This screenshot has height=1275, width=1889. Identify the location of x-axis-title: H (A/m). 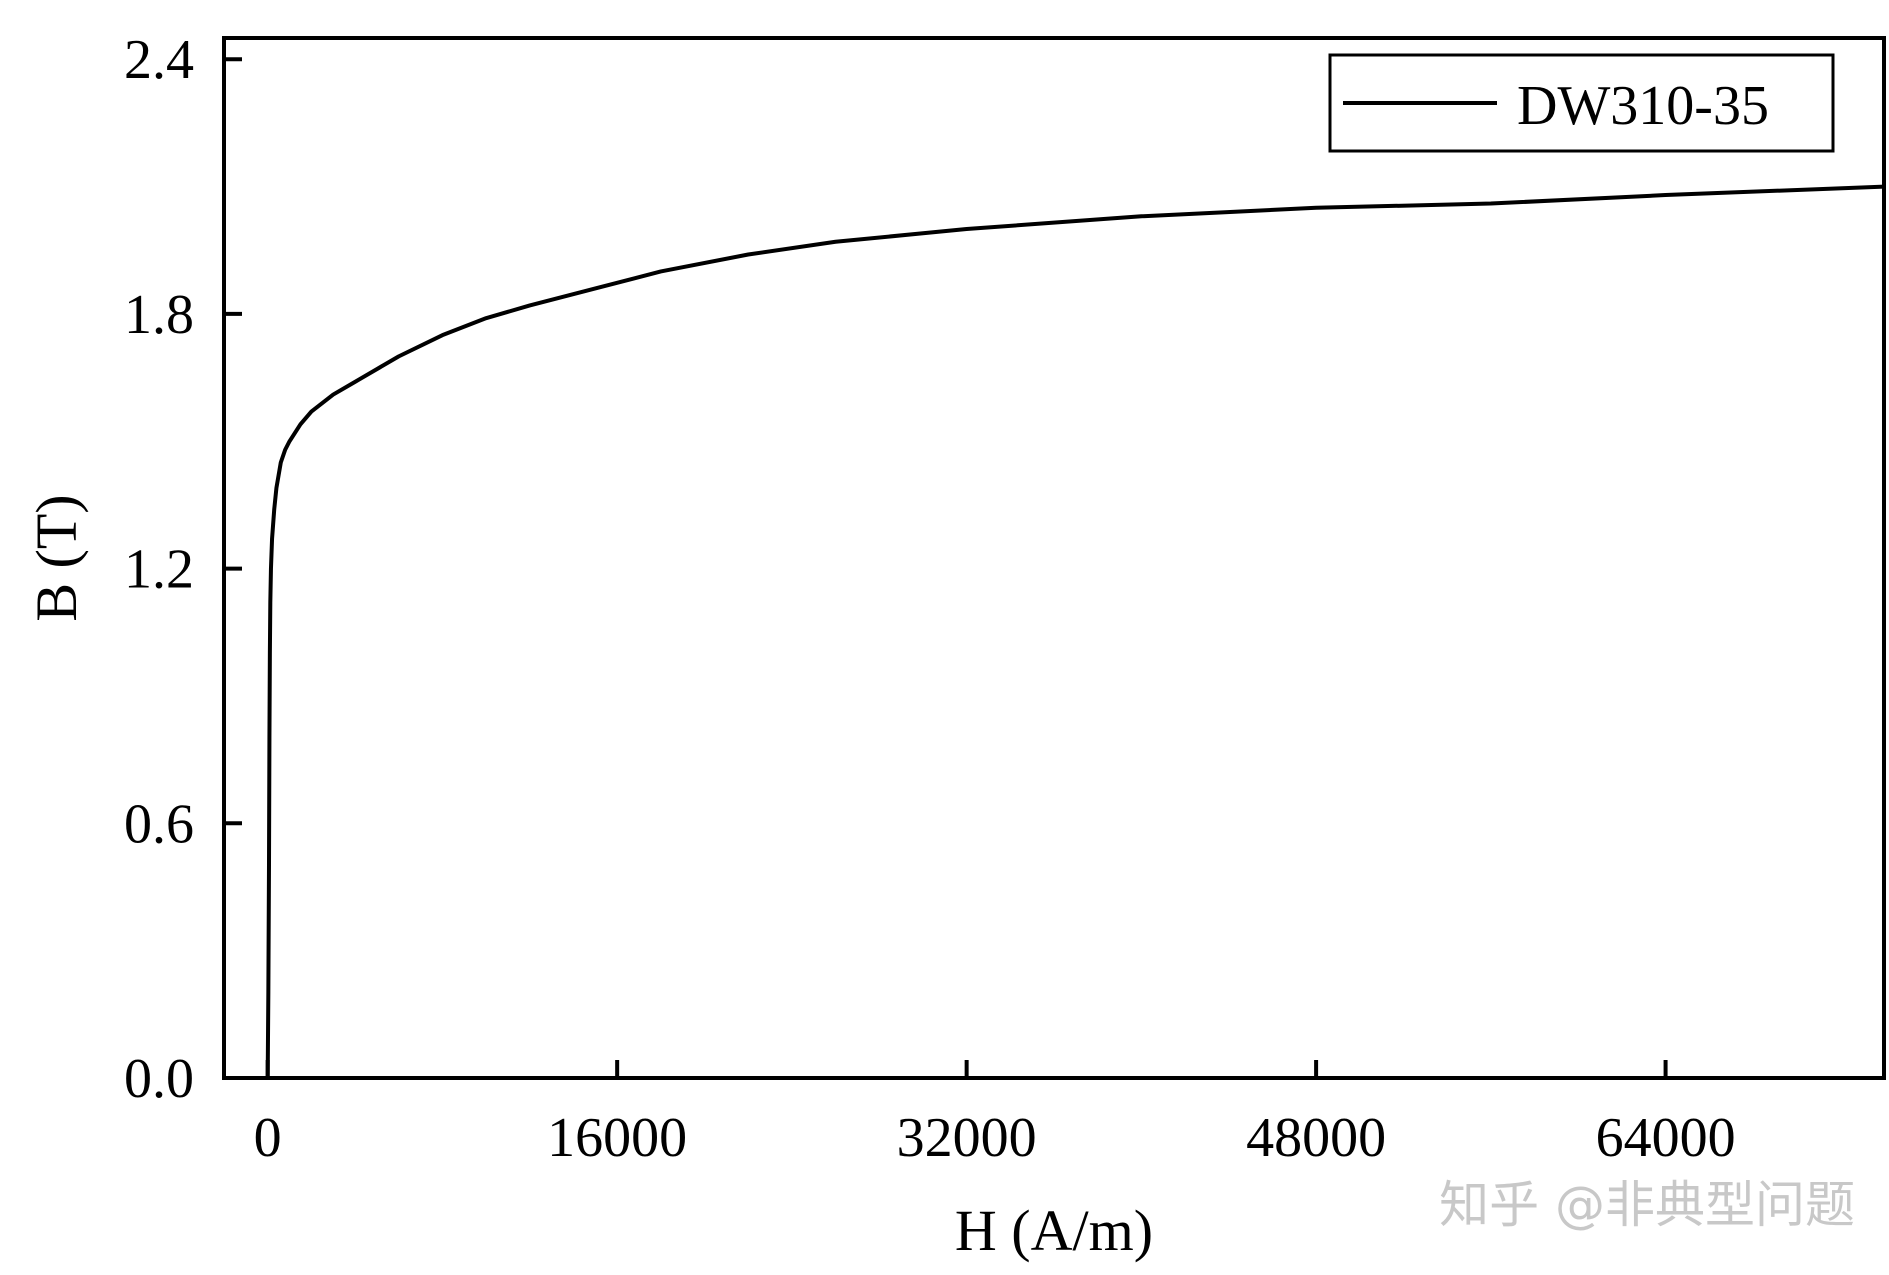
(1054, 1230).